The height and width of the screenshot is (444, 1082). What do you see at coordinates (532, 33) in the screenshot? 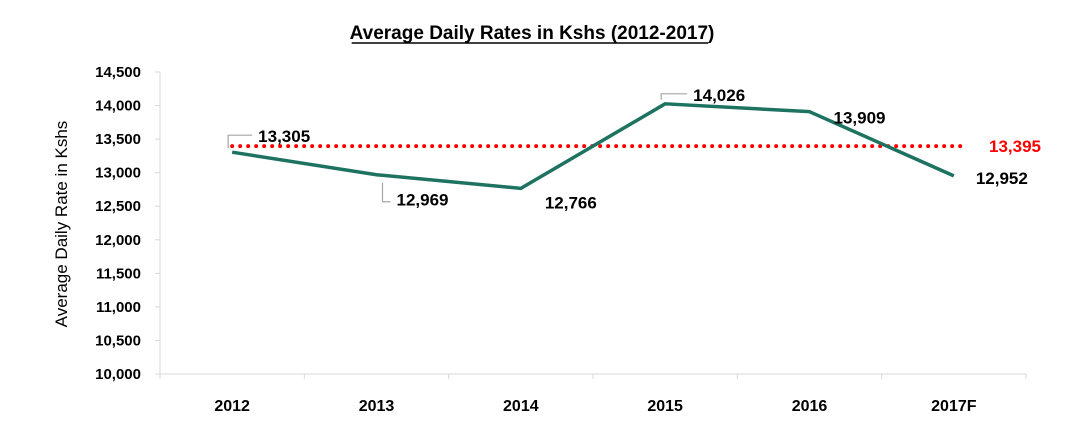
I see `chart-title: Average Daily Rates in Kshs (2012-2017)` at bounding box center [532, 33].